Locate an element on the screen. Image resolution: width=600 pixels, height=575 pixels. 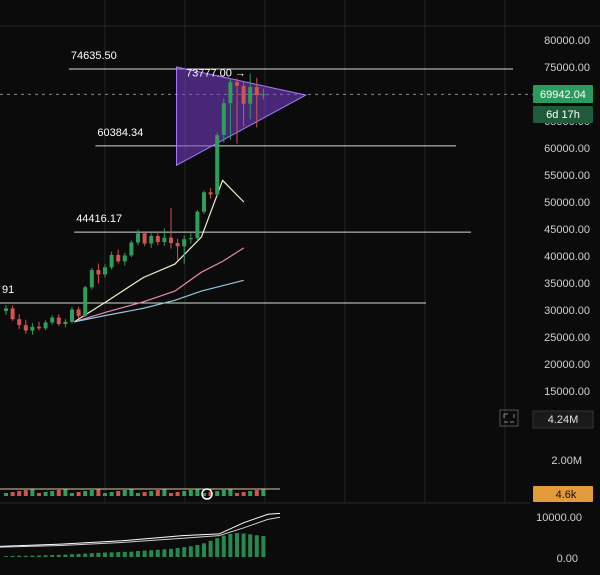
triangle-shape is located at coordinates (241, 116).